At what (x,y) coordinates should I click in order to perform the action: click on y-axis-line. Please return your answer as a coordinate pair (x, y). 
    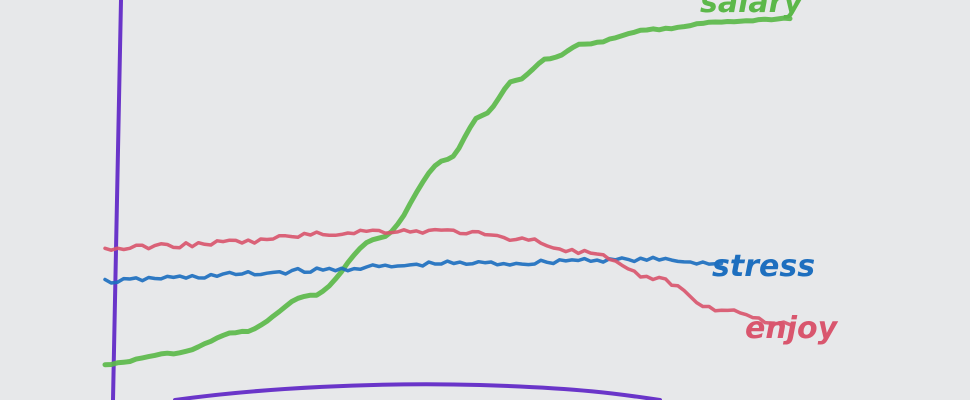
    Looking at the image, I should click on (117, 200).